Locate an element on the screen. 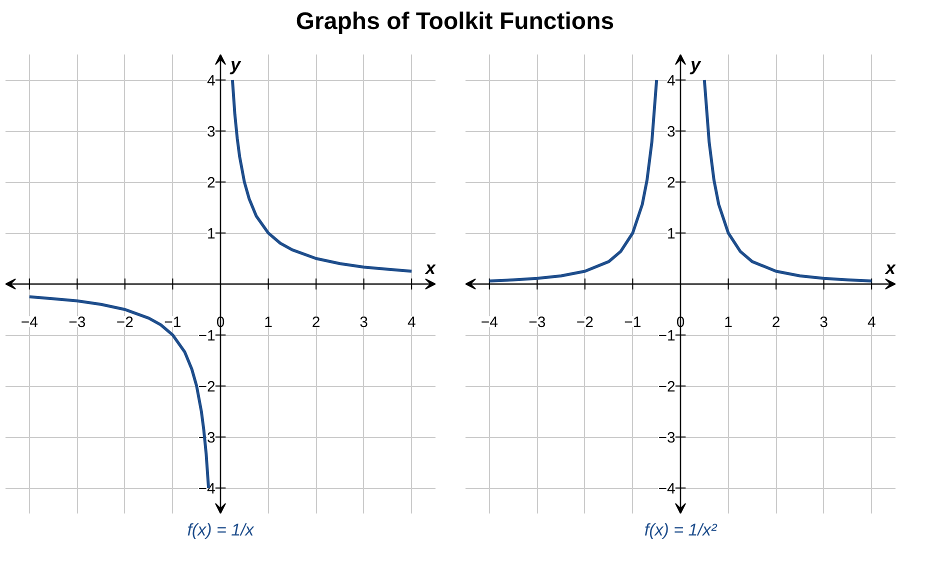 This screenshot has height=583, width=927. text: f(x) = 1/x² is located at coordinates (681, 530).